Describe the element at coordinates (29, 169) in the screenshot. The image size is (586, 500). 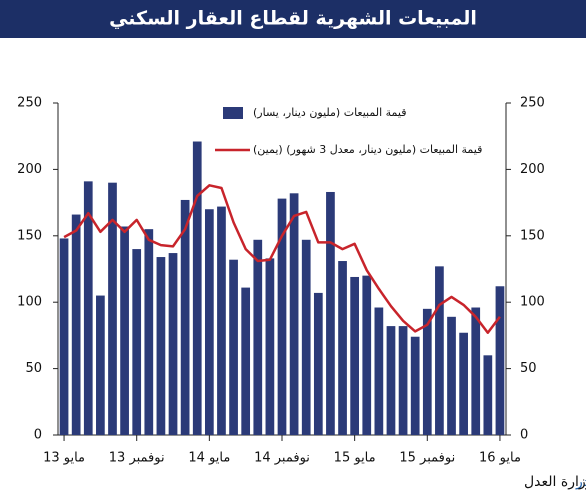
I see `y-tick-label: 200` at that location.